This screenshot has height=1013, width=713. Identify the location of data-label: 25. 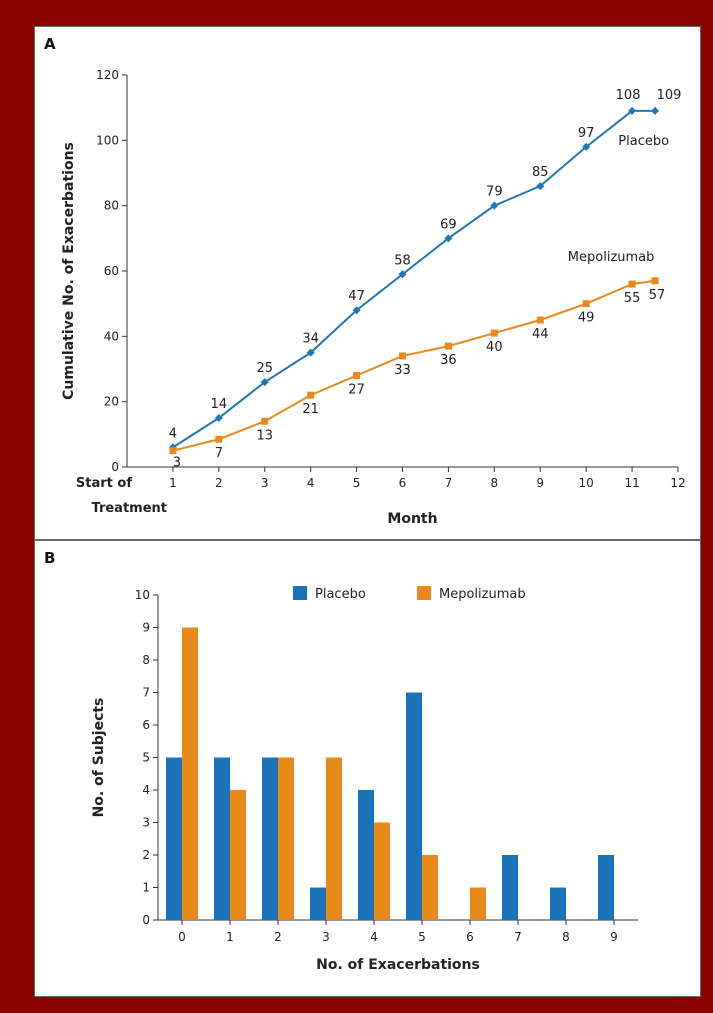
(264, 368).